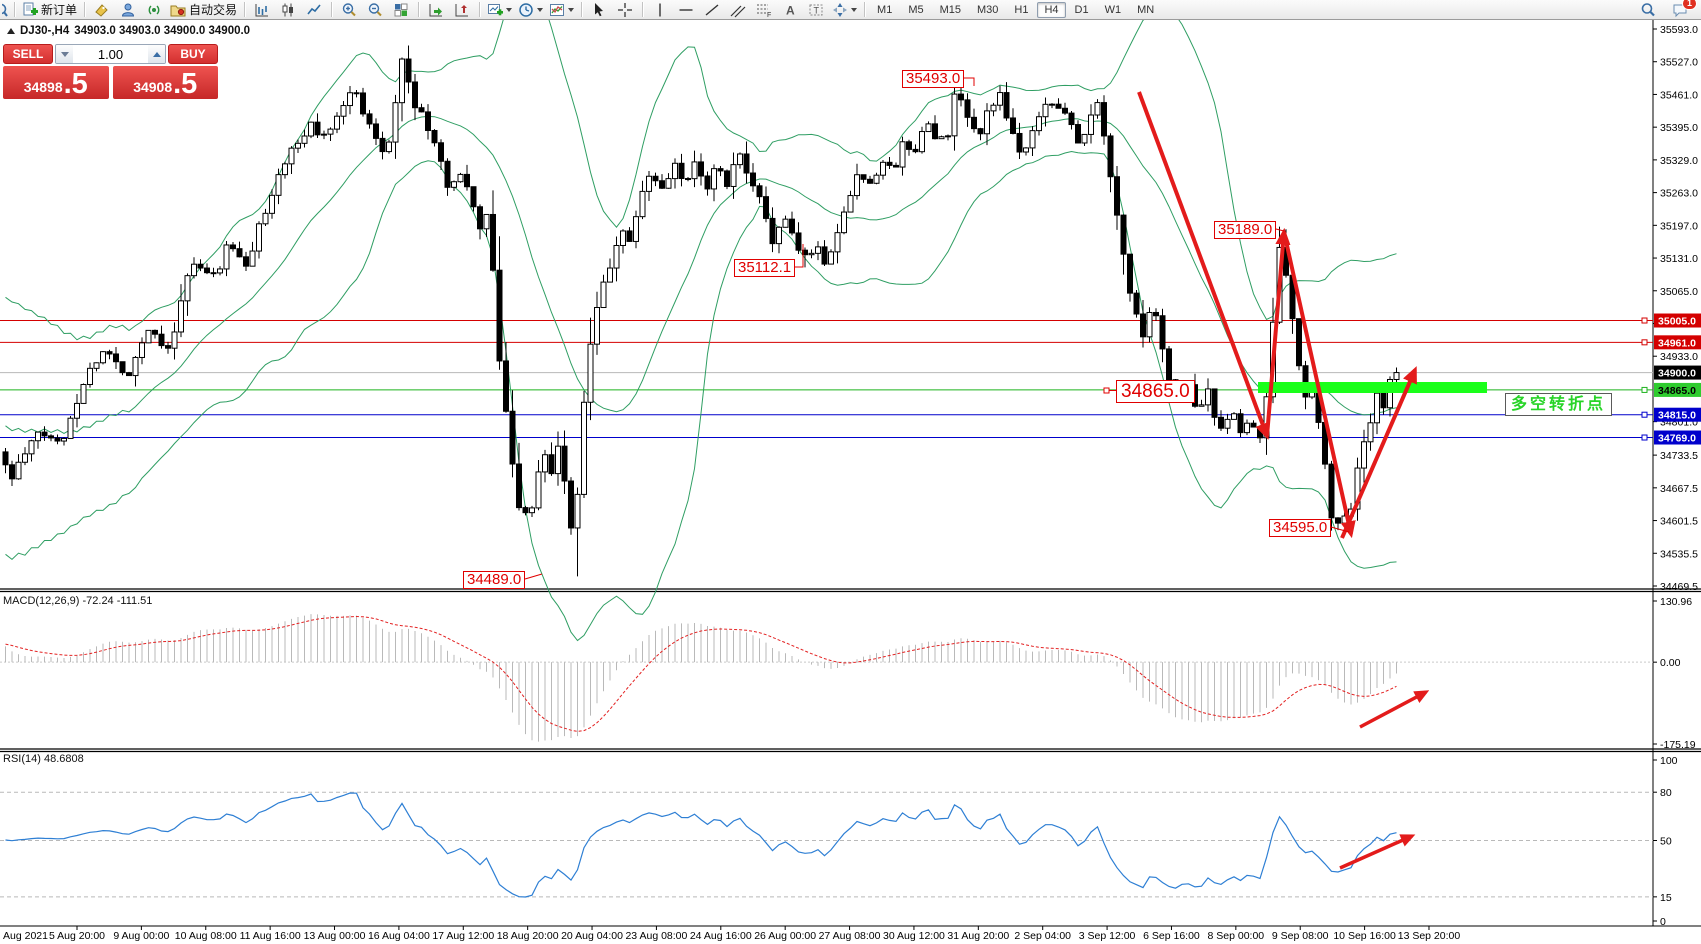 Image resolution: width=1701 pixels, height=944 pixels. I want to click on chart-shift-button, so click(462, 10).